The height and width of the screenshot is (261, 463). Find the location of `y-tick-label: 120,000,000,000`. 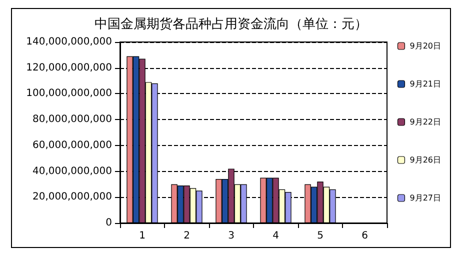

y-tick-label: 120,000,000,000 is located at coordinates (69, 68).